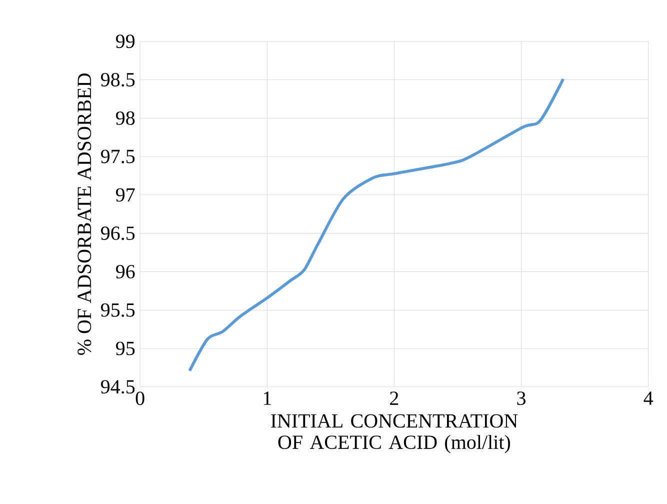 Image resolution: width=667 pixels, height=504 pixels. Describe the element at coordinates (117, 157) in the screenshot. I see `y-tick-label: 97.5` at that location.